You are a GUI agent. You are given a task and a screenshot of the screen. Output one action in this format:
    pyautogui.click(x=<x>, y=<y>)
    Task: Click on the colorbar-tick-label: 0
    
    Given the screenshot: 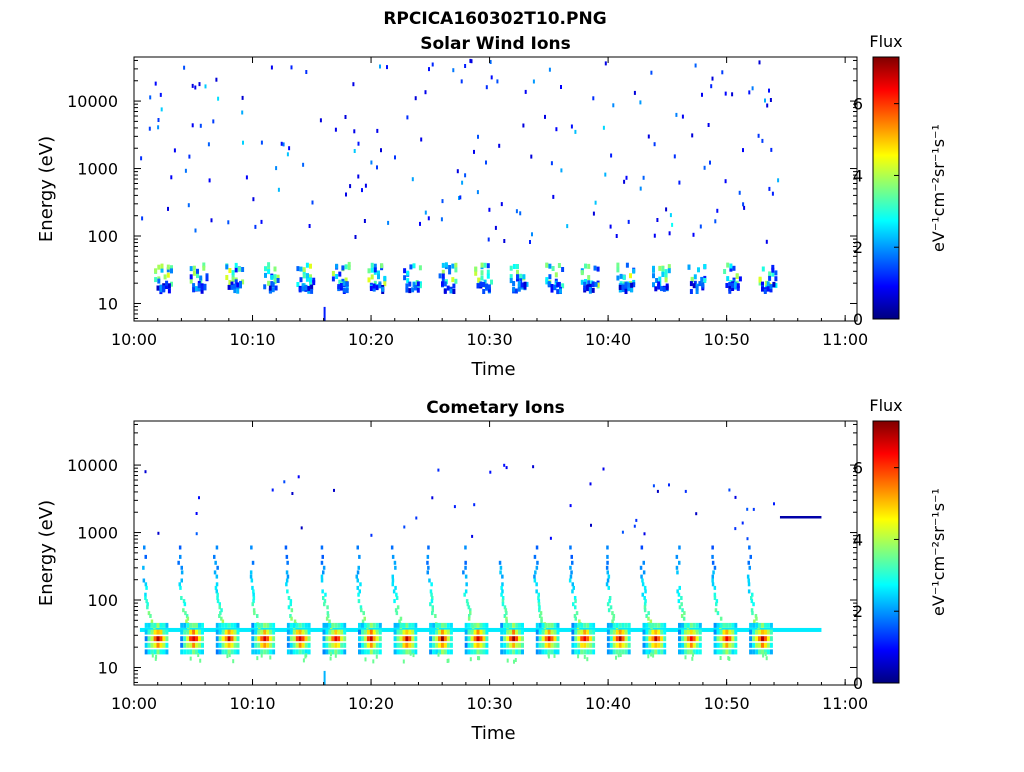 What is the action you would take?
    pyautogui.click(x=858, y=319)
    